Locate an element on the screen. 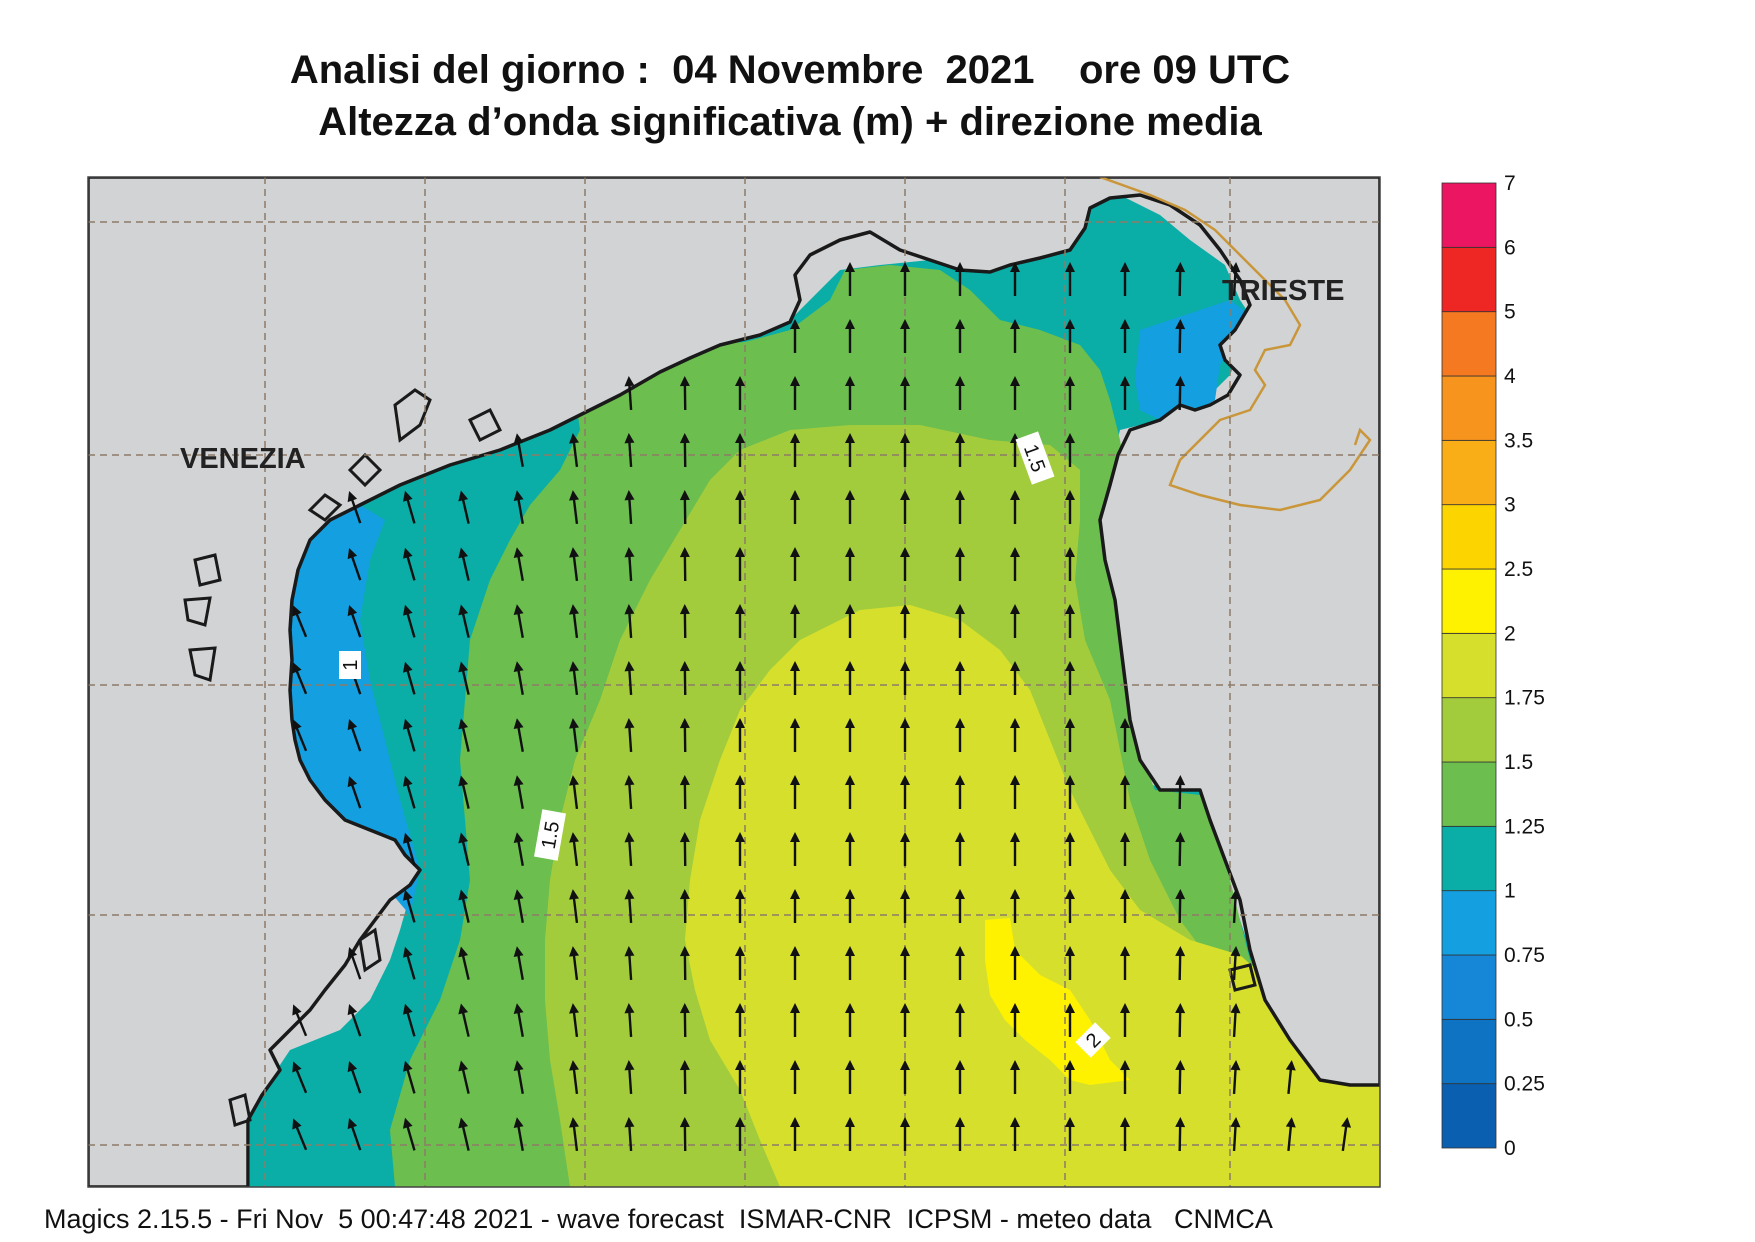 The height and width of the screenshot is (1242, 1755). legend-tick-label: 3 is located at coordinates (1510, 505).